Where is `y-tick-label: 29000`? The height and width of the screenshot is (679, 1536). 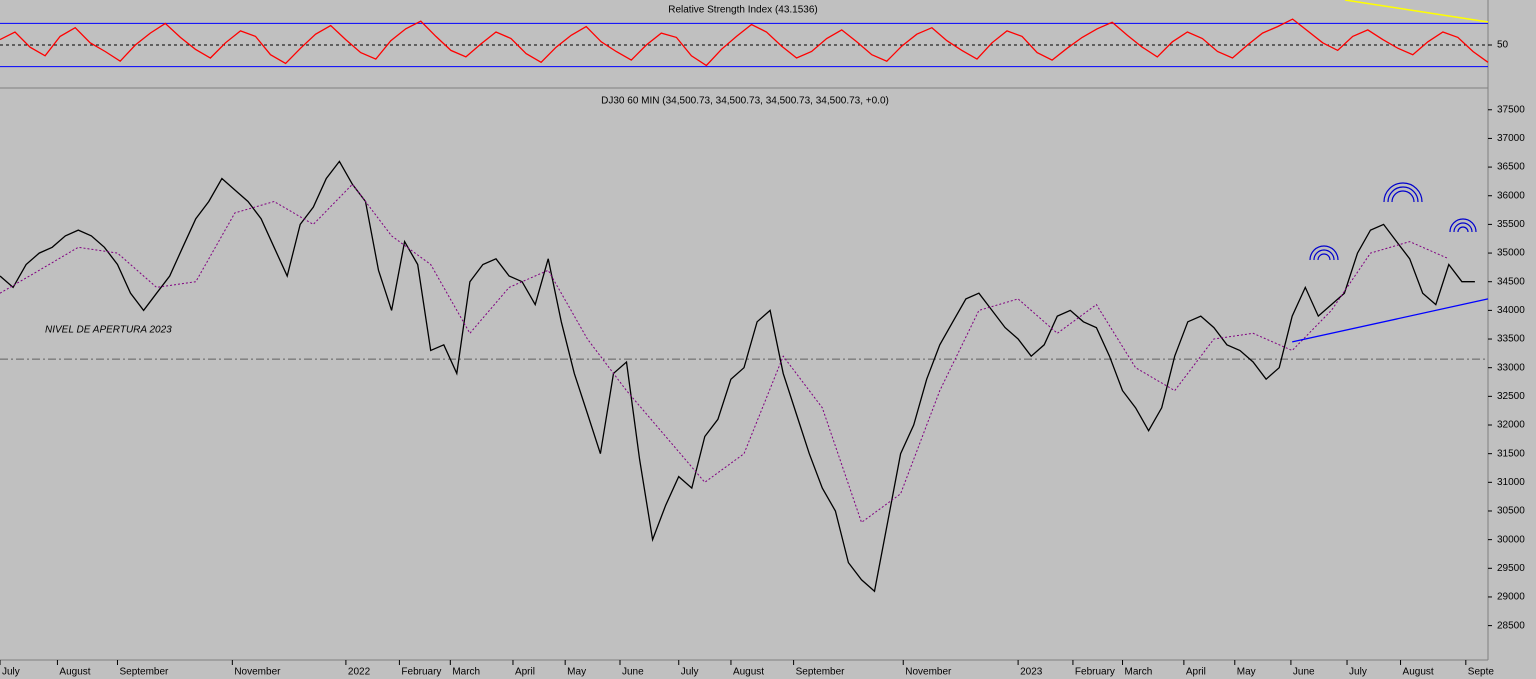
y-tick-label: 29000 is located at coordinates (1511, 597).